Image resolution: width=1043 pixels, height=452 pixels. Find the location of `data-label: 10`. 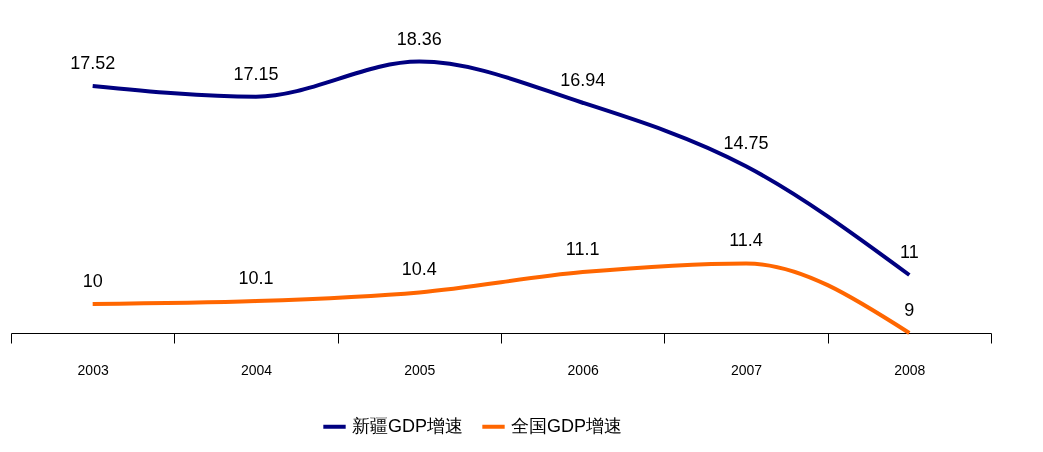

data-label: 10 is located at coordinates (92, 281).